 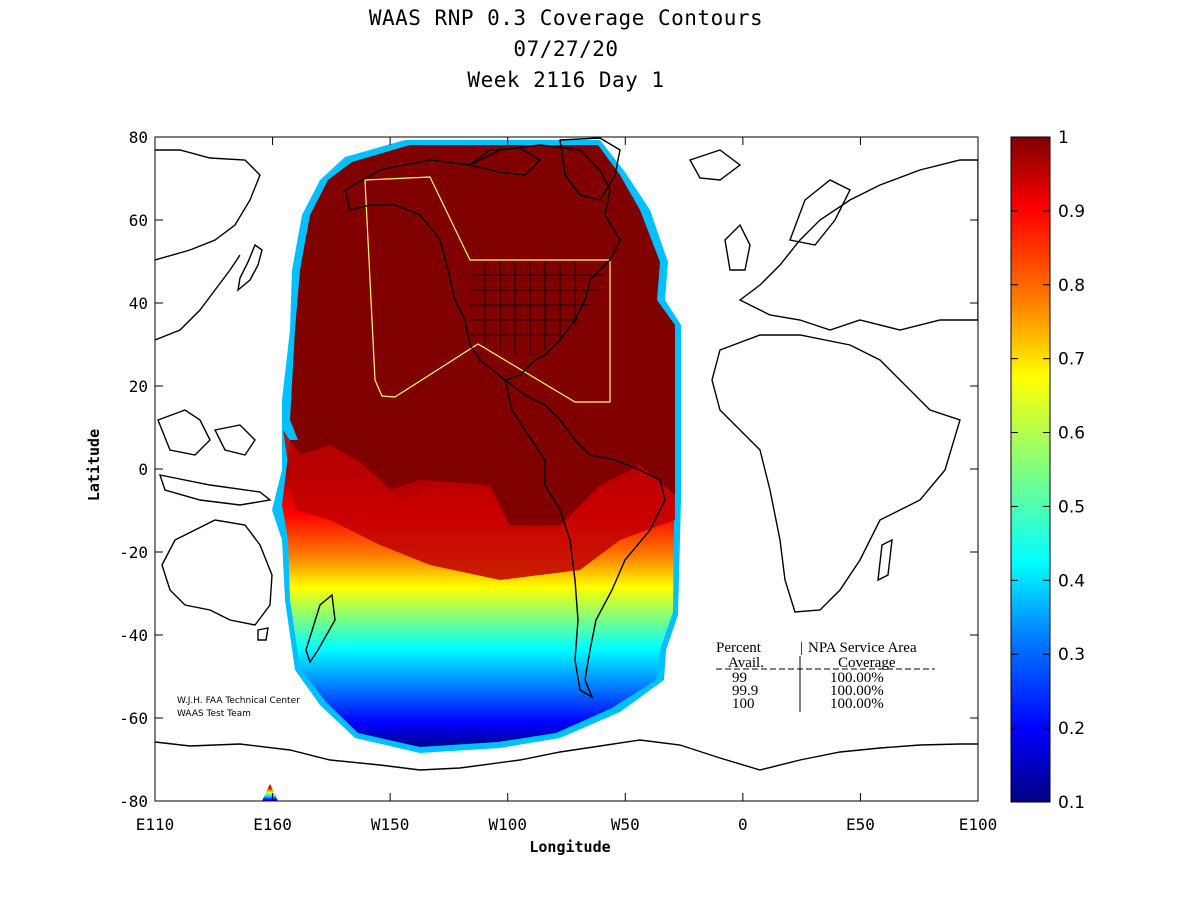 What do you see at coordinates (133, 718) in the screenshot?
I see `y-tick-label: -60` at bounding box center [133, 718].